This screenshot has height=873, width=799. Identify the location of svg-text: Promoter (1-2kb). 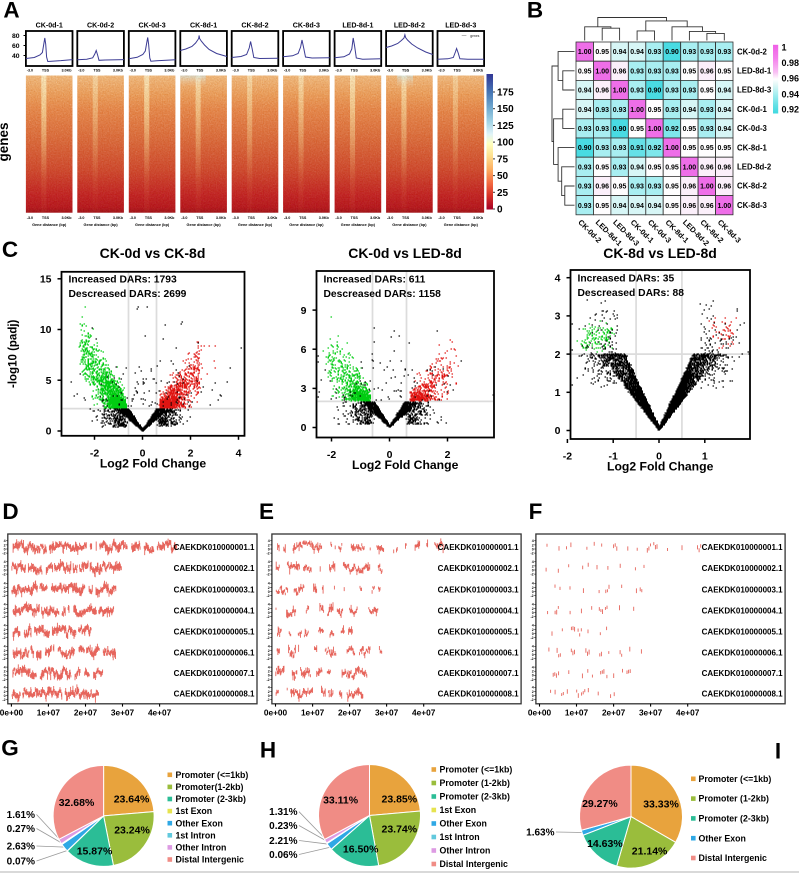
(475, 783).